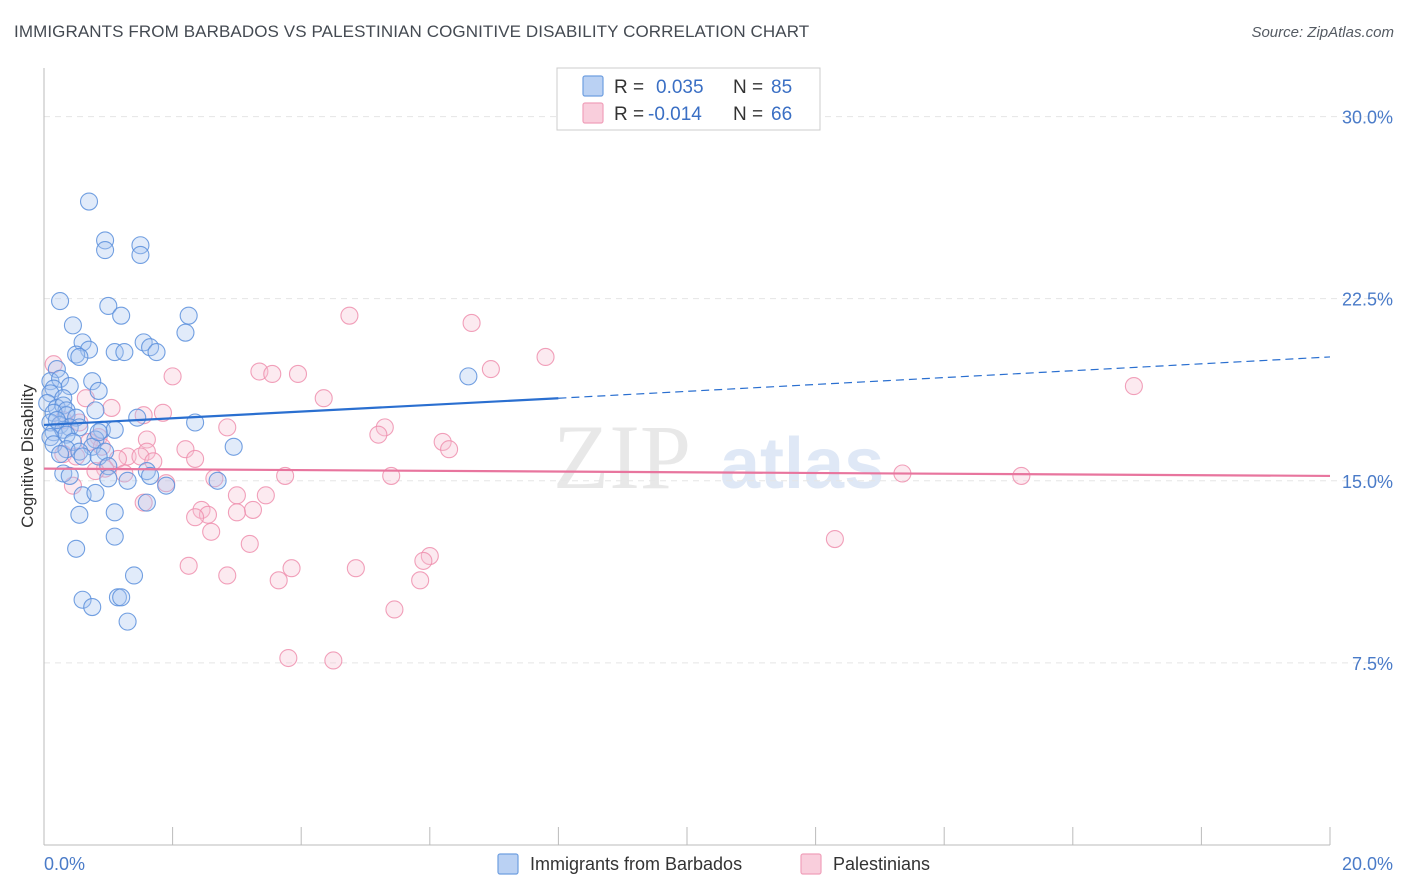  What do you see at coordinates (64, 864) in the screenshot?
I see `x-tick-label-min: 0.0%` at bounding box center [64, 864].